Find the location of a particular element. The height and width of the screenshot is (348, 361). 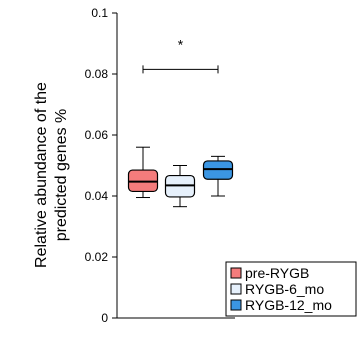

significance-bracket: * is located at coordinates (180, 55).